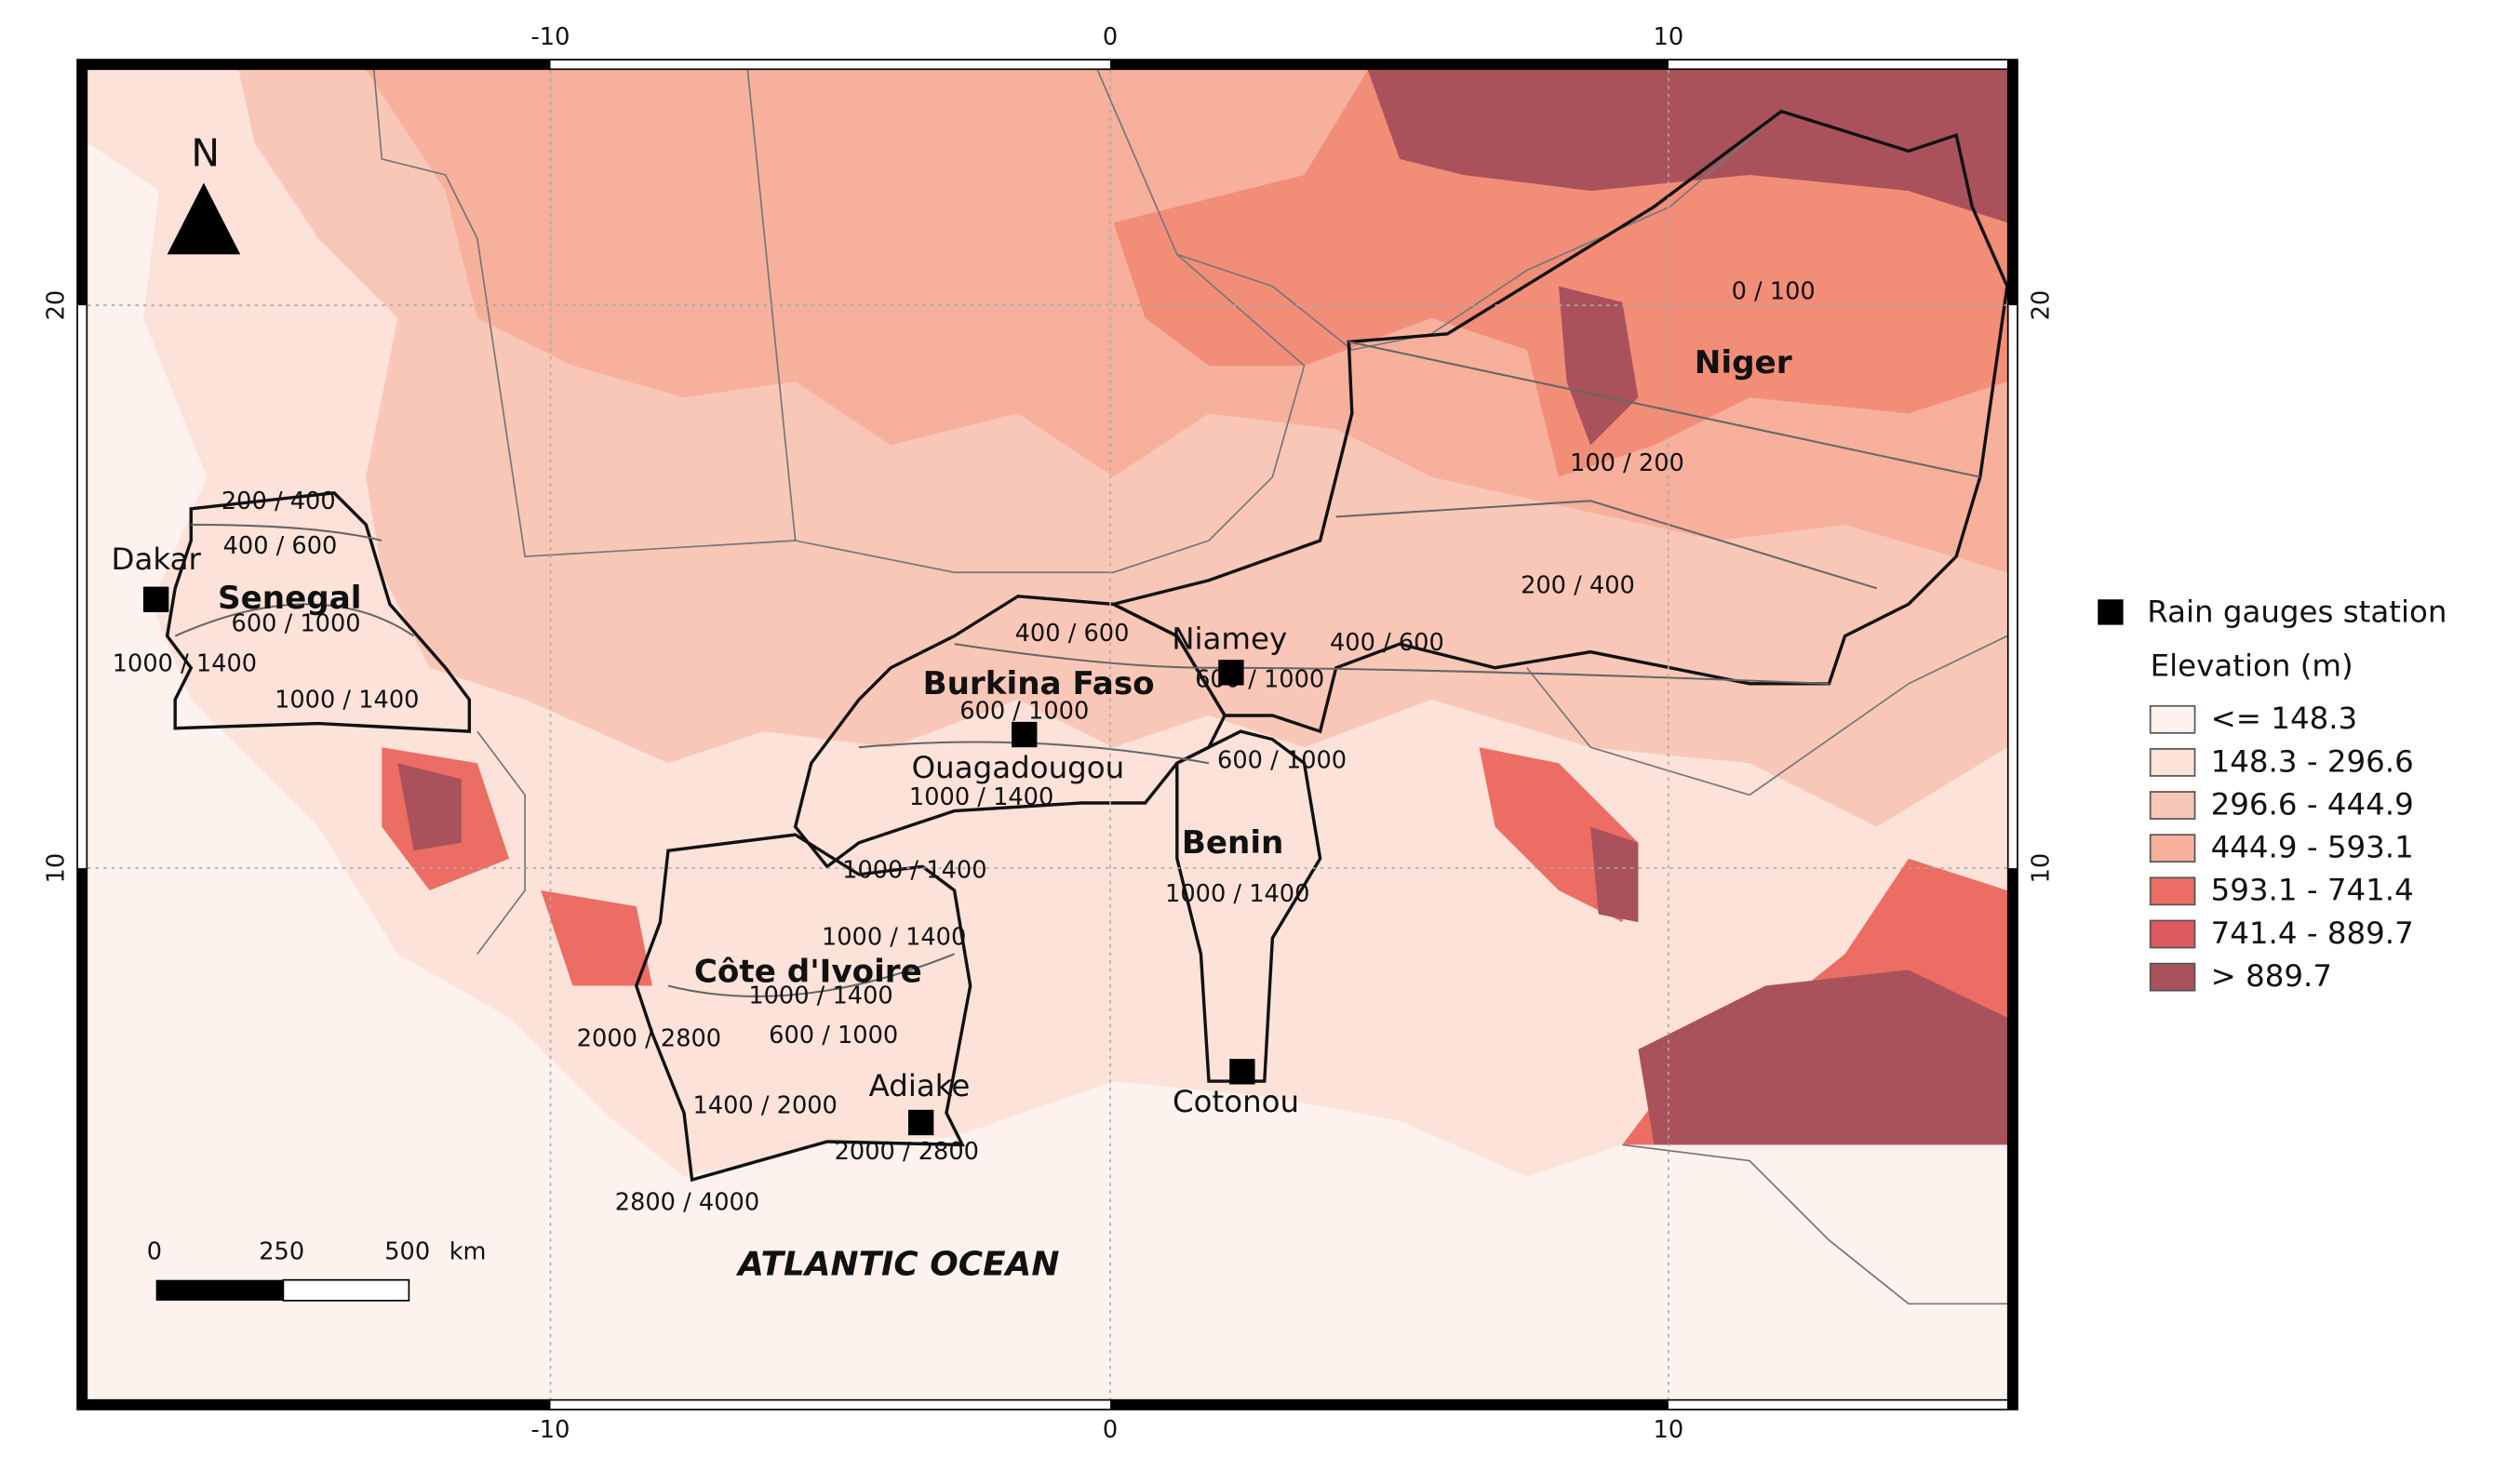 Image resolution: width=2494 pixels, height=1484 pixels. I want to click on north-arrow: N, so click(204, 192).